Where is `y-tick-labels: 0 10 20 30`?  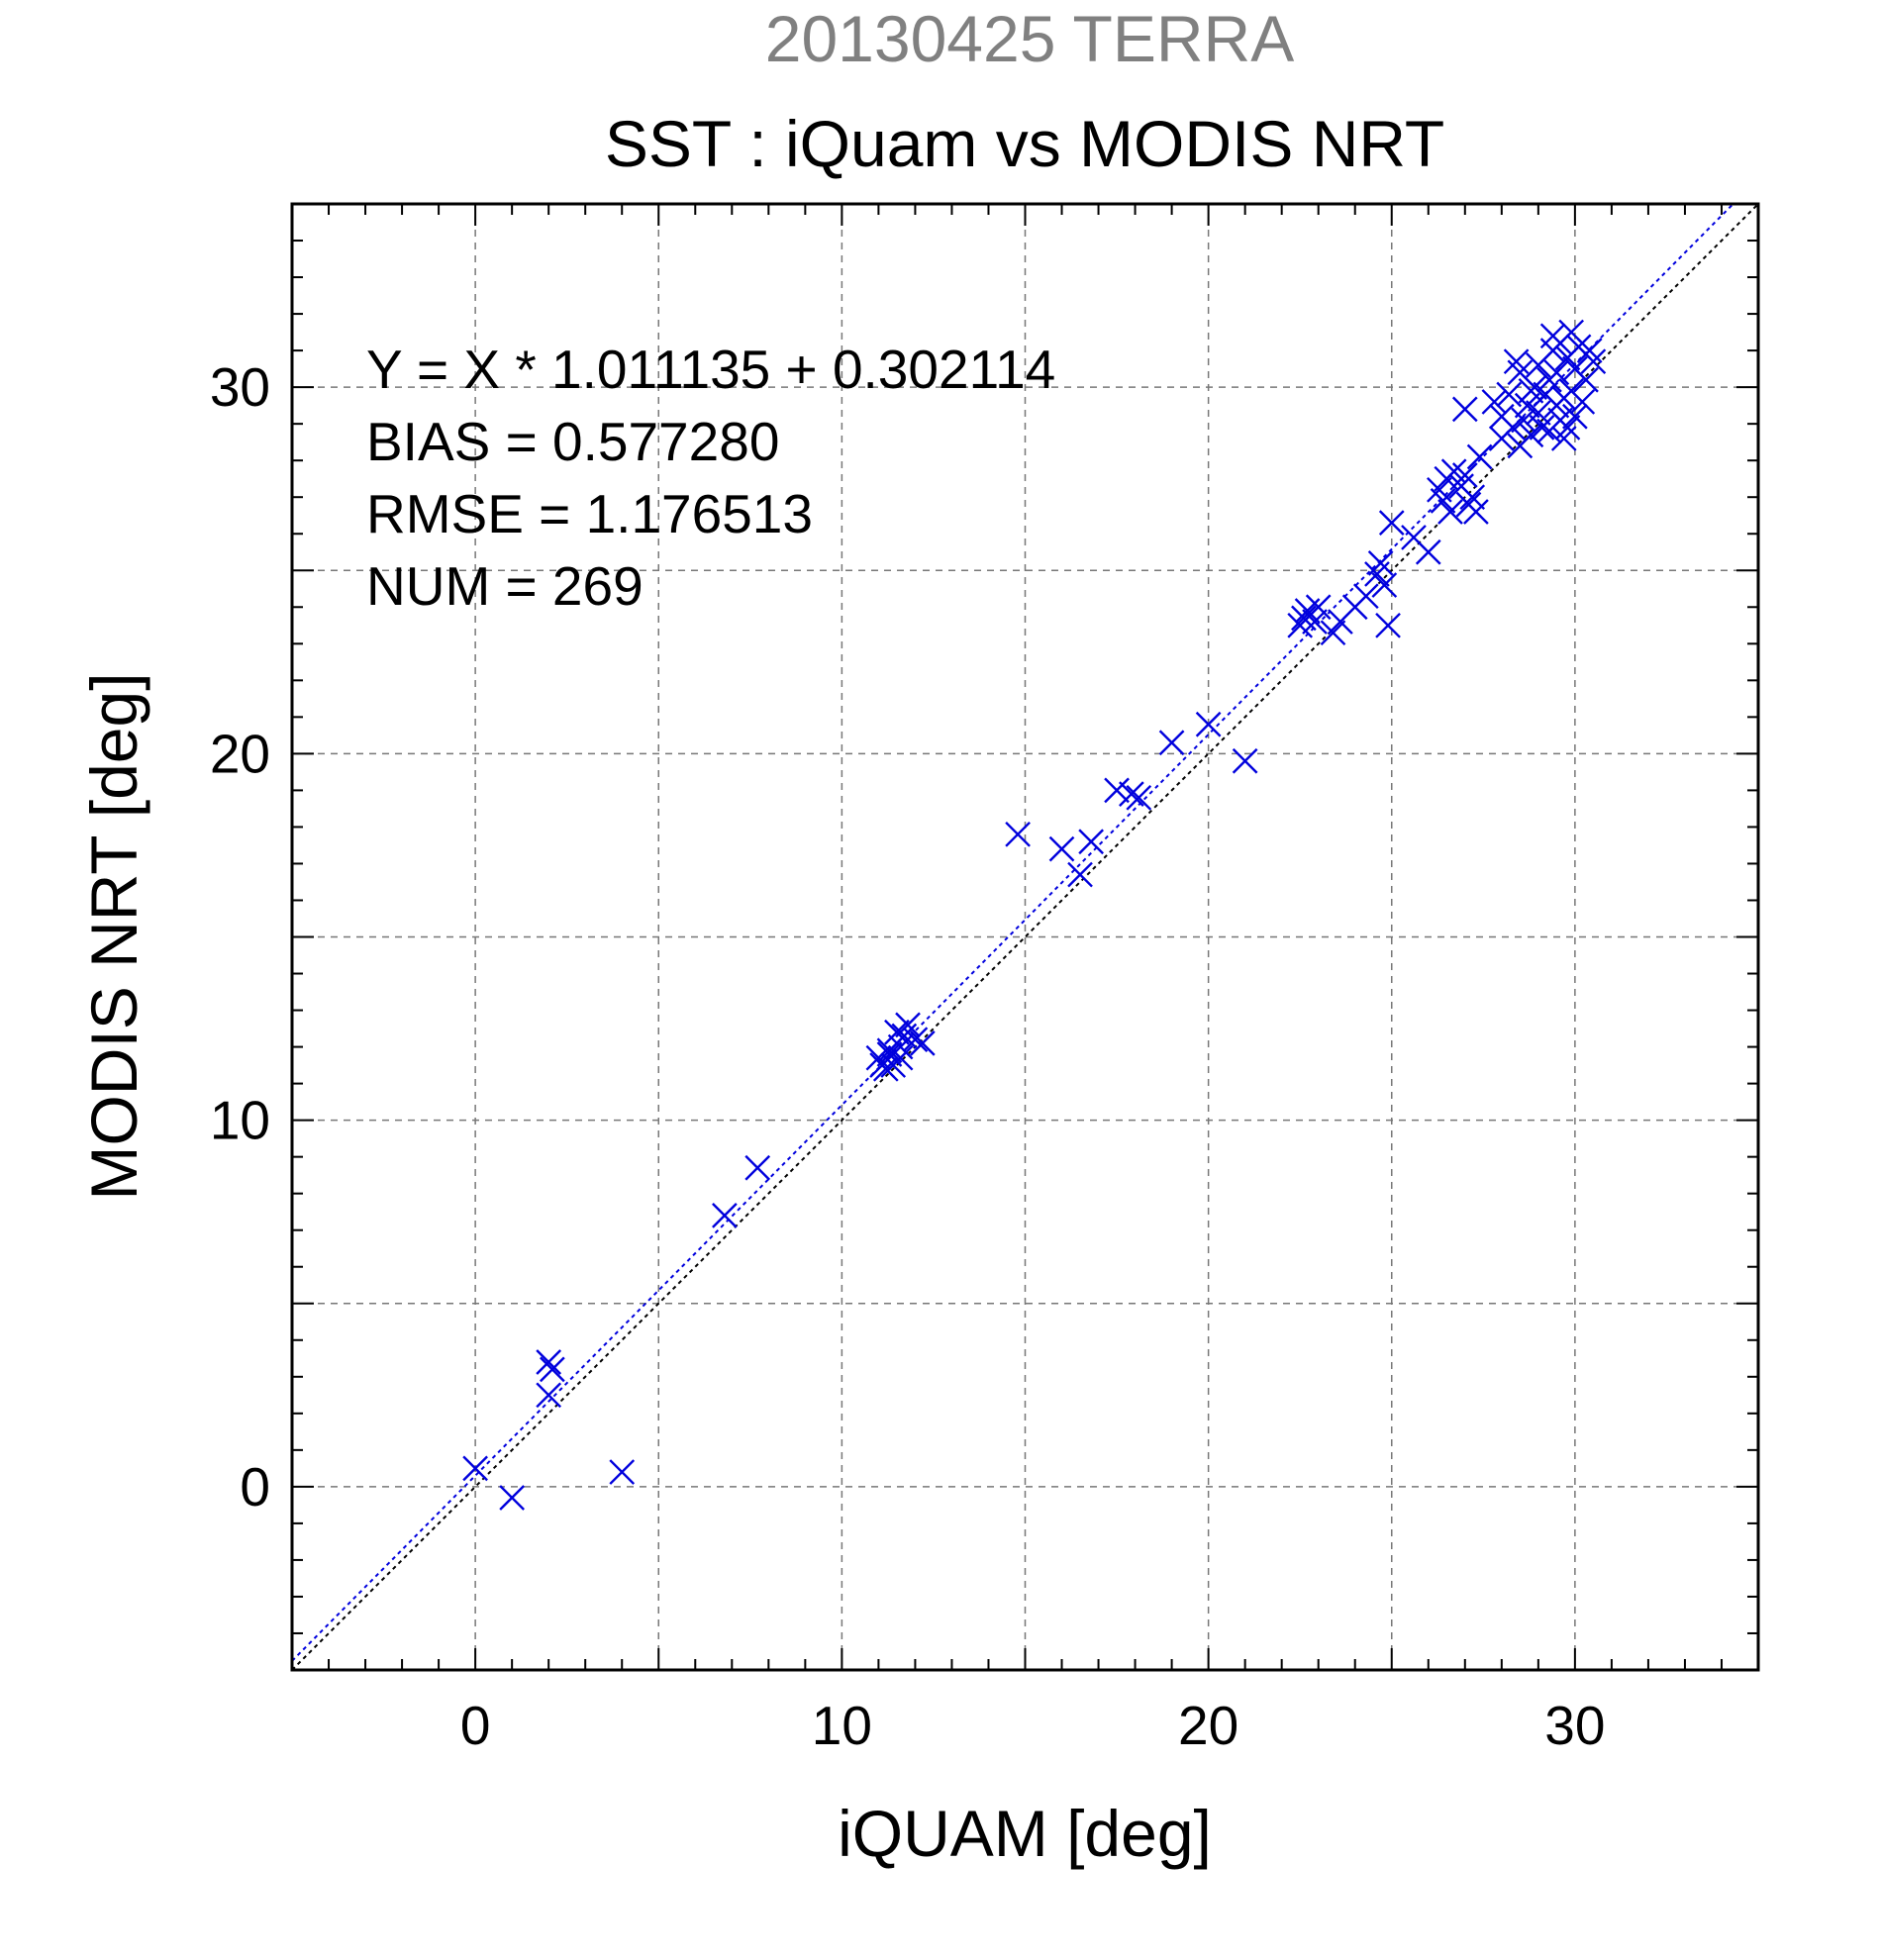 y-tick-labels: 0 10 20 30 is located at coordinates (240, 937).